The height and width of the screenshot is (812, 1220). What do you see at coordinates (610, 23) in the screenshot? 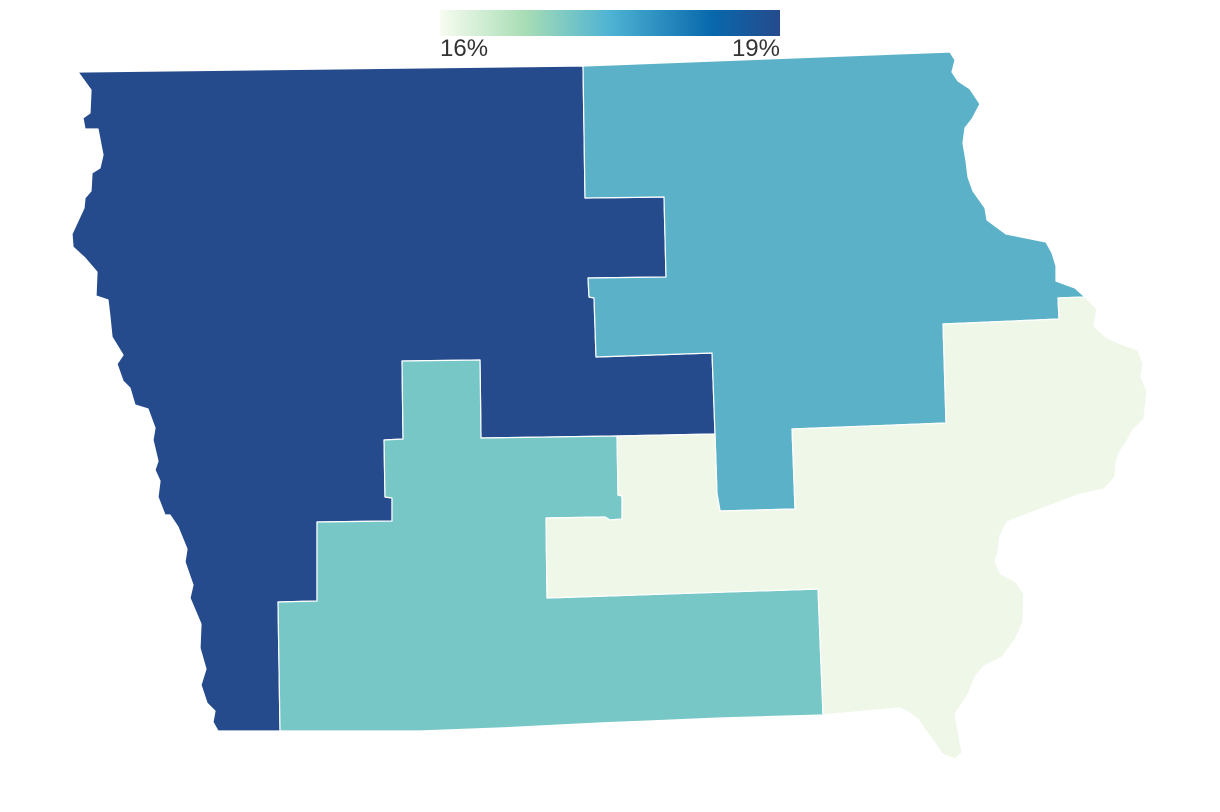
I see `legend-gradient-bar` at bounding box center [610, 23].